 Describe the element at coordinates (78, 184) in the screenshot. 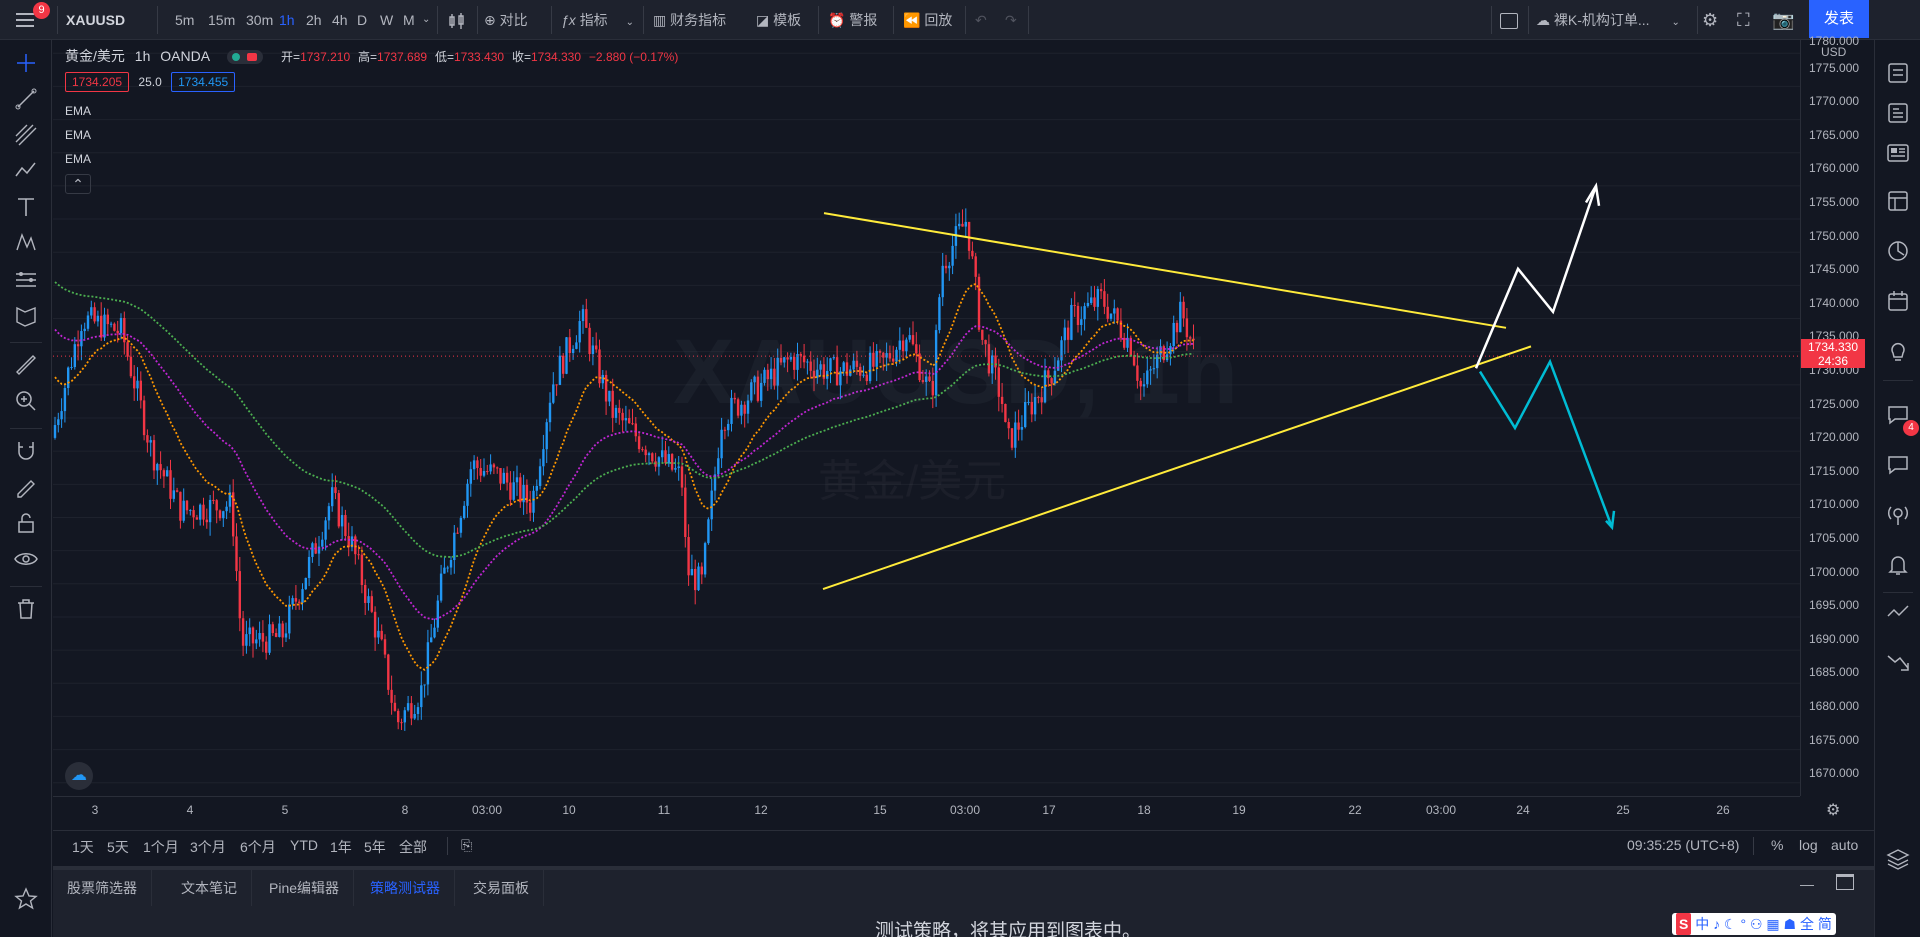

I see `collapse-legend-button: ⌃` at that location.